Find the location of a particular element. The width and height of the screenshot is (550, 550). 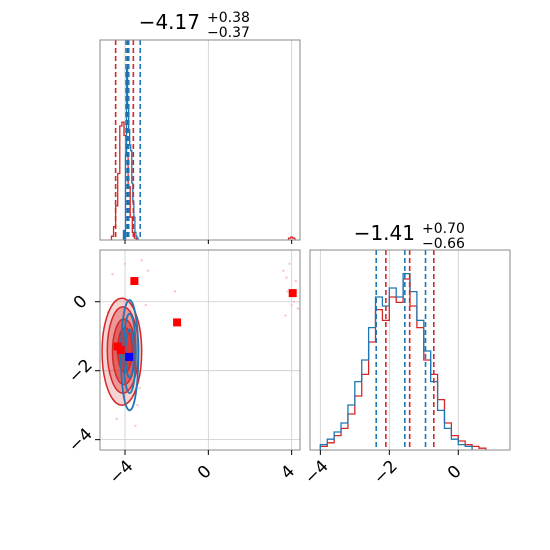

title-param2: −1.41 is located at coordinates (384, 233).